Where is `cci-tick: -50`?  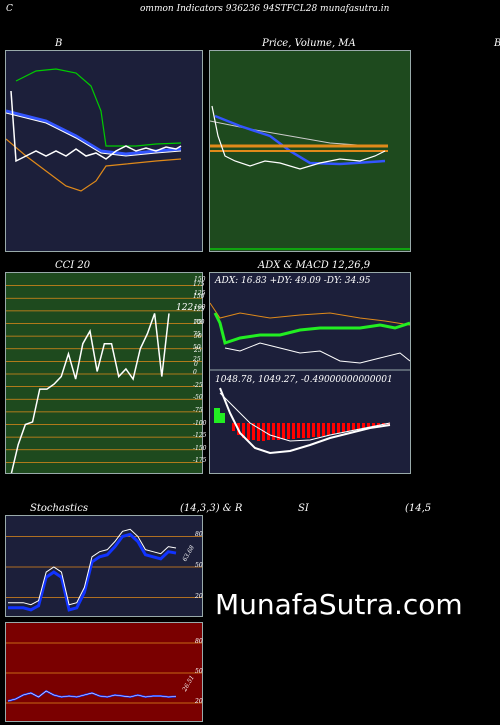
cci-tick: -50 is located at coordinates (198, 398).